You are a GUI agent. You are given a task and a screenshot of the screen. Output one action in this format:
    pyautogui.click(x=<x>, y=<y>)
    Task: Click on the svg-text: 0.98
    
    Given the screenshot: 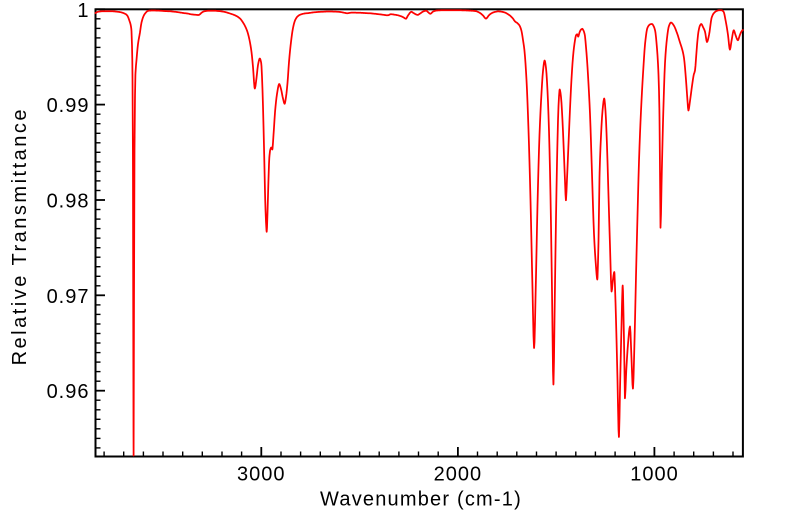 What is the action you would take?
    pyautogui.click(x=68, y=202)
    